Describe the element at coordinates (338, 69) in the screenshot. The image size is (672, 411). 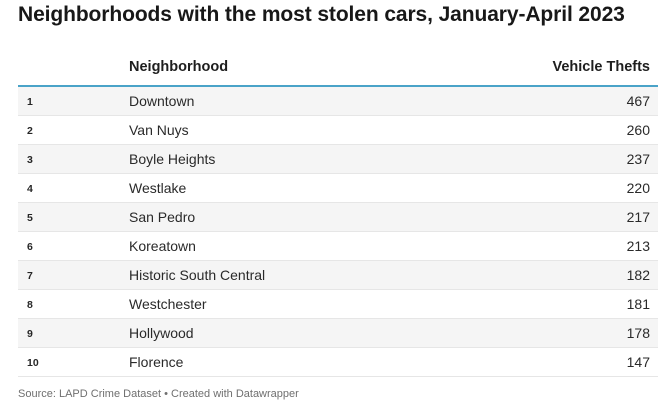
I see `table-header-row: Neighborhood Vehicle Thefts` at that location.